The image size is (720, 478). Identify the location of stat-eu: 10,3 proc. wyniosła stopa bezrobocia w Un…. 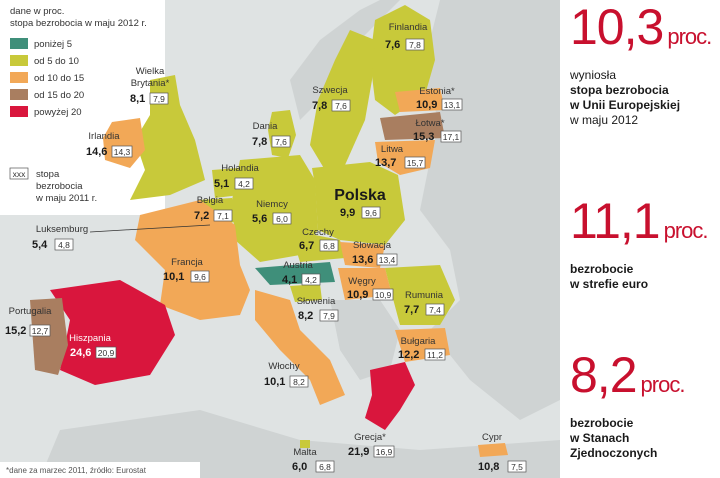
(645, 65).